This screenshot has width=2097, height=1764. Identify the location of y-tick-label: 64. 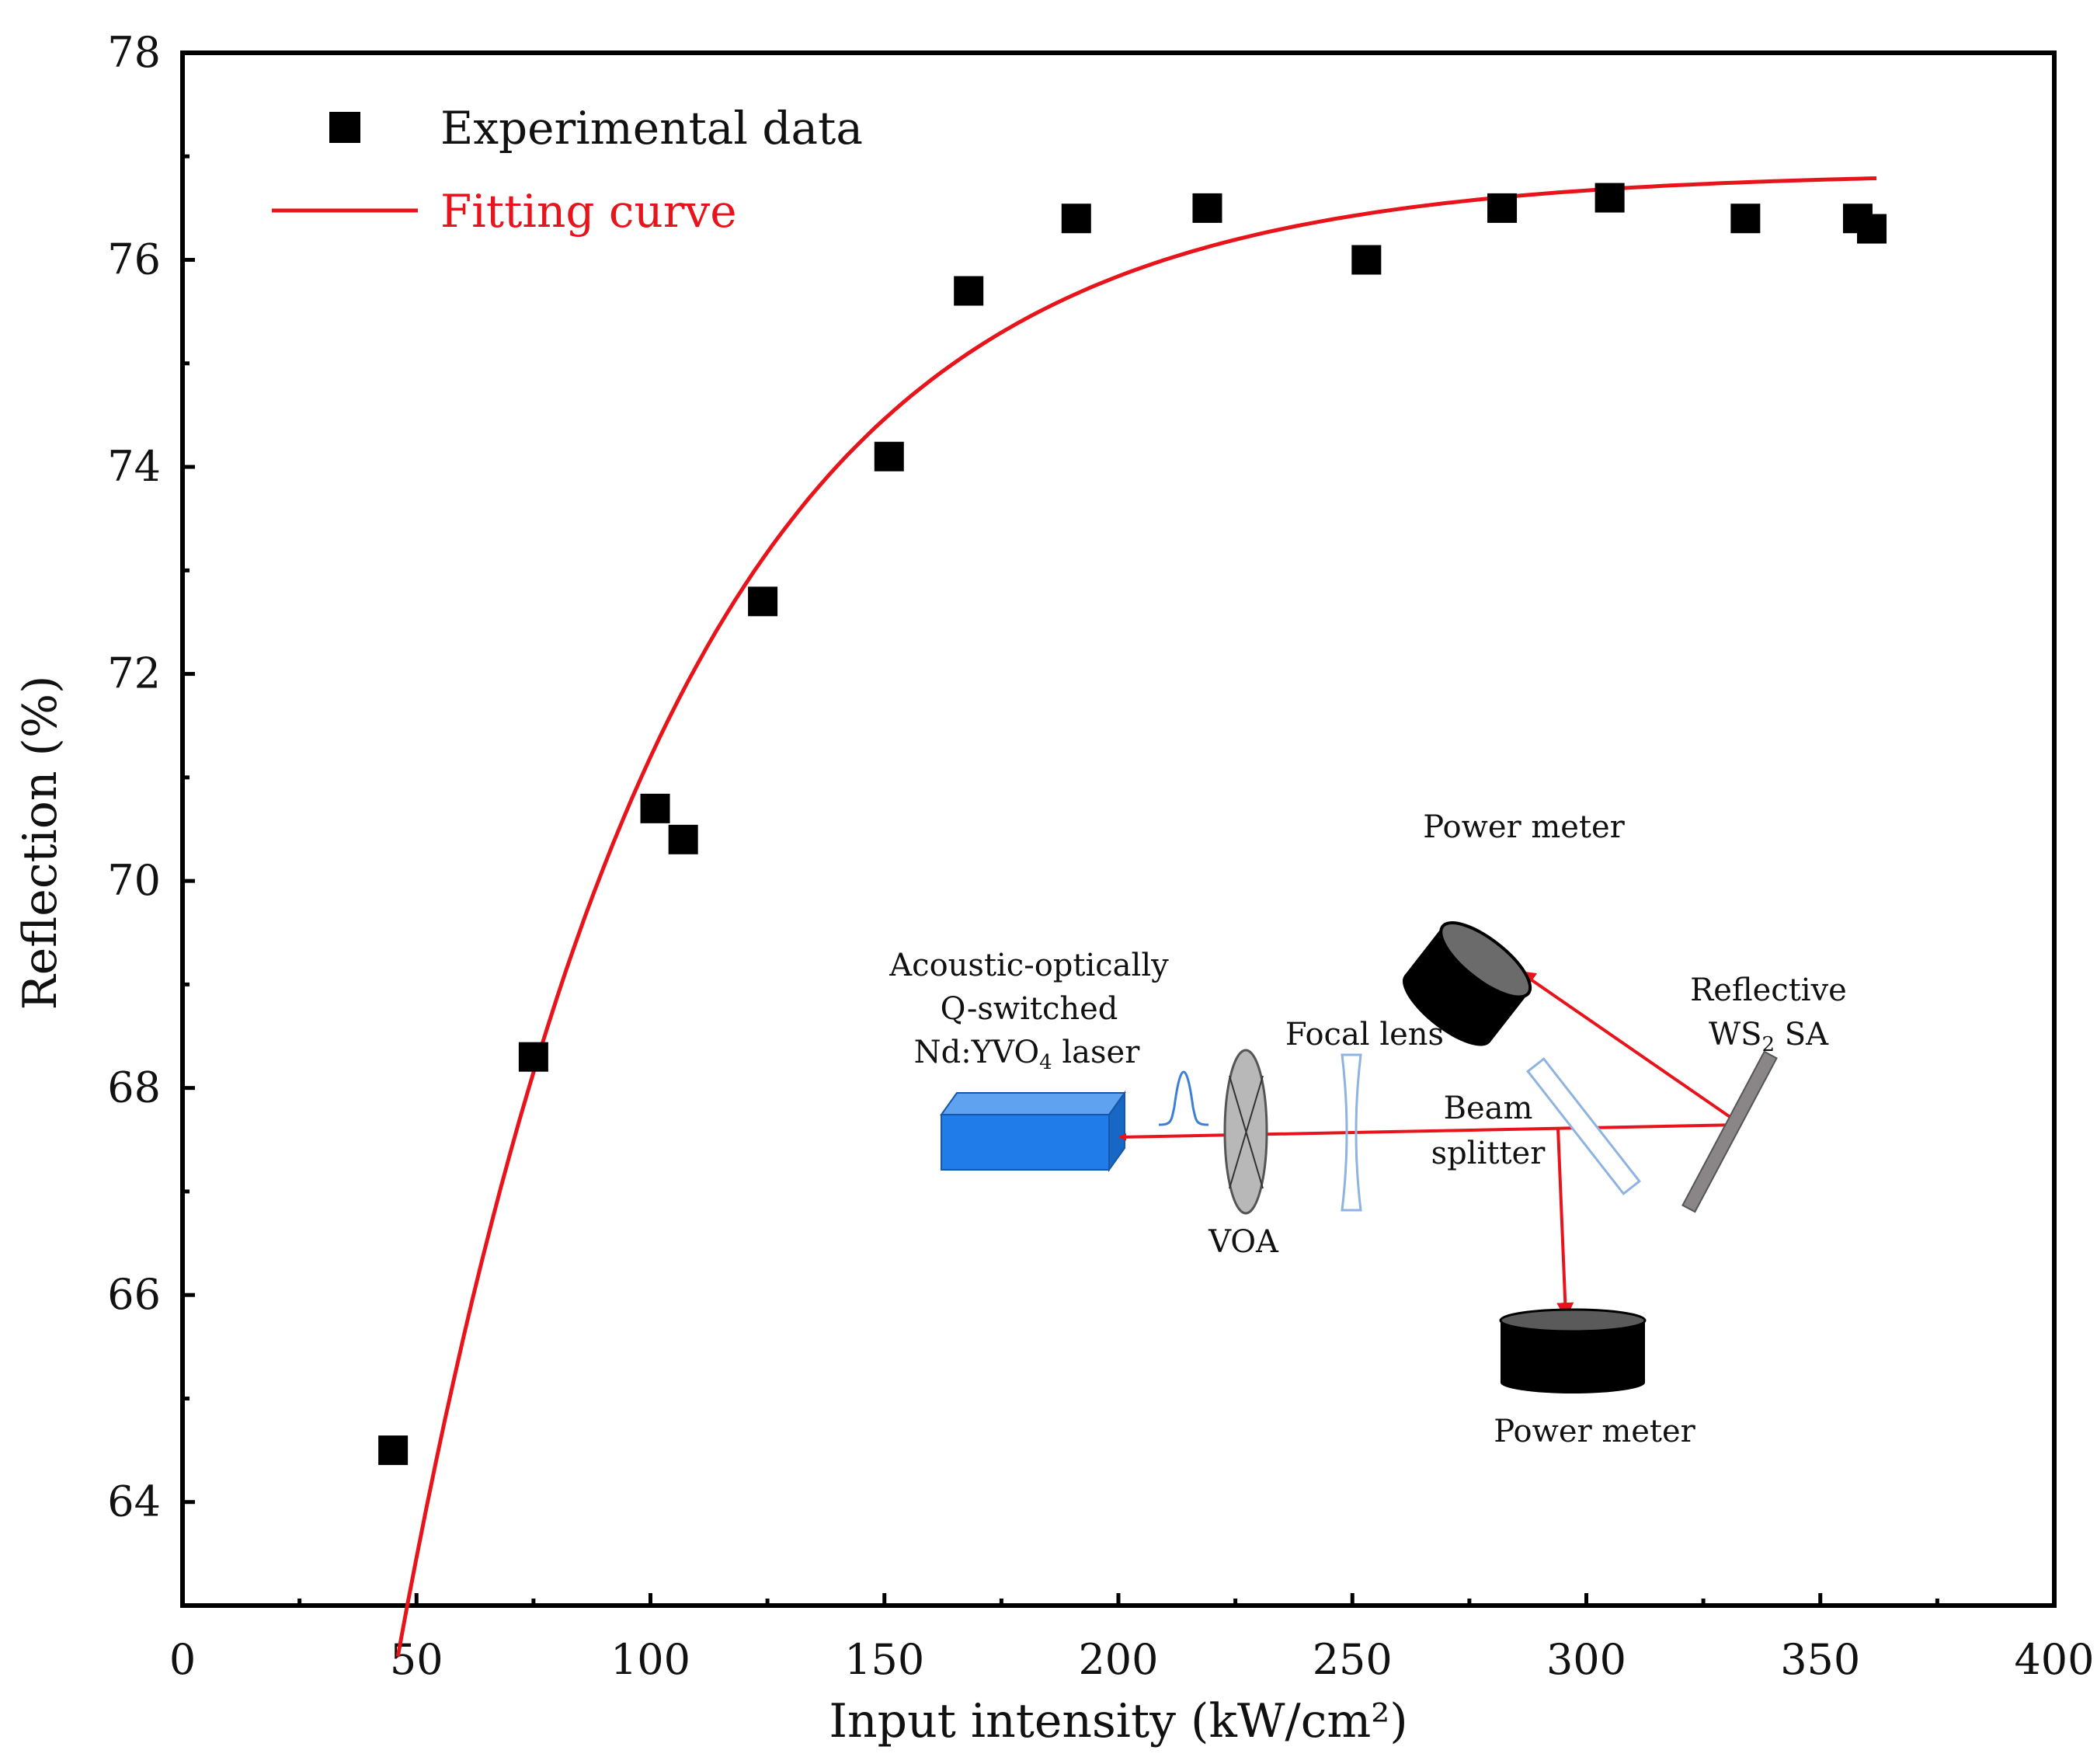
(134, 1501).